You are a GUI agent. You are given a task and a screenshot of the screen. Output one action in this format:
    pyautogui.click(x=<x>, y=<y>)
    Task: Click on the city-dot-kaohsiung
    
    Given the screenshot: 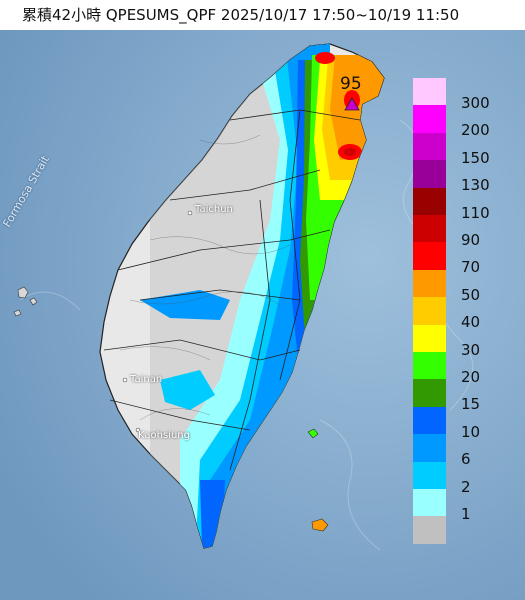 What is the action you would take?
    pyautogui.click(x=138, y=430)
    